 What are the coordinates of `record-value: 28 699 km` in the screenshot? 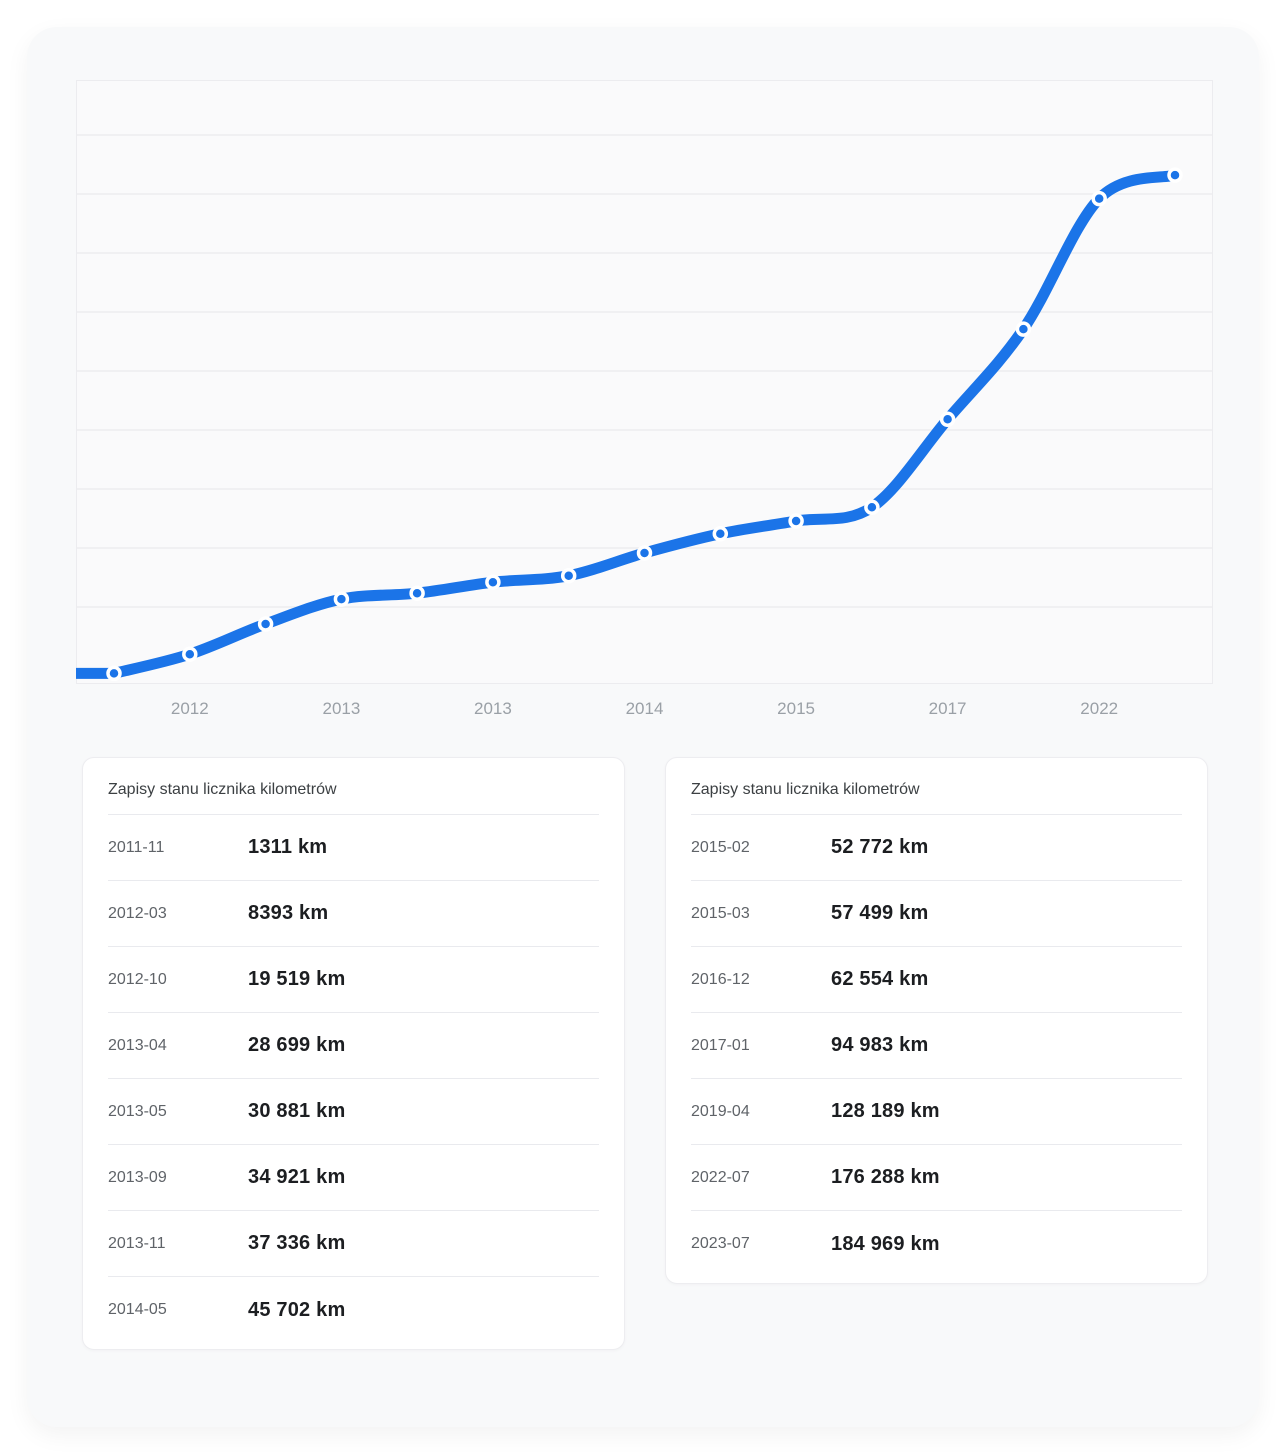 It's located at (297, 1045).